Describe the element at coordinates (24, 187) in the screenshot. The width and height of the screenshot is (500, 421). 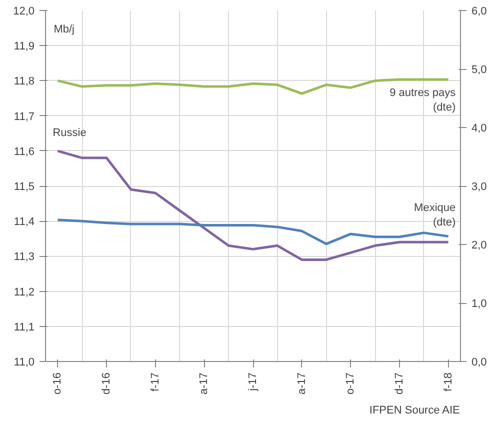
I see `y-tick-label: 11,5` at that location.